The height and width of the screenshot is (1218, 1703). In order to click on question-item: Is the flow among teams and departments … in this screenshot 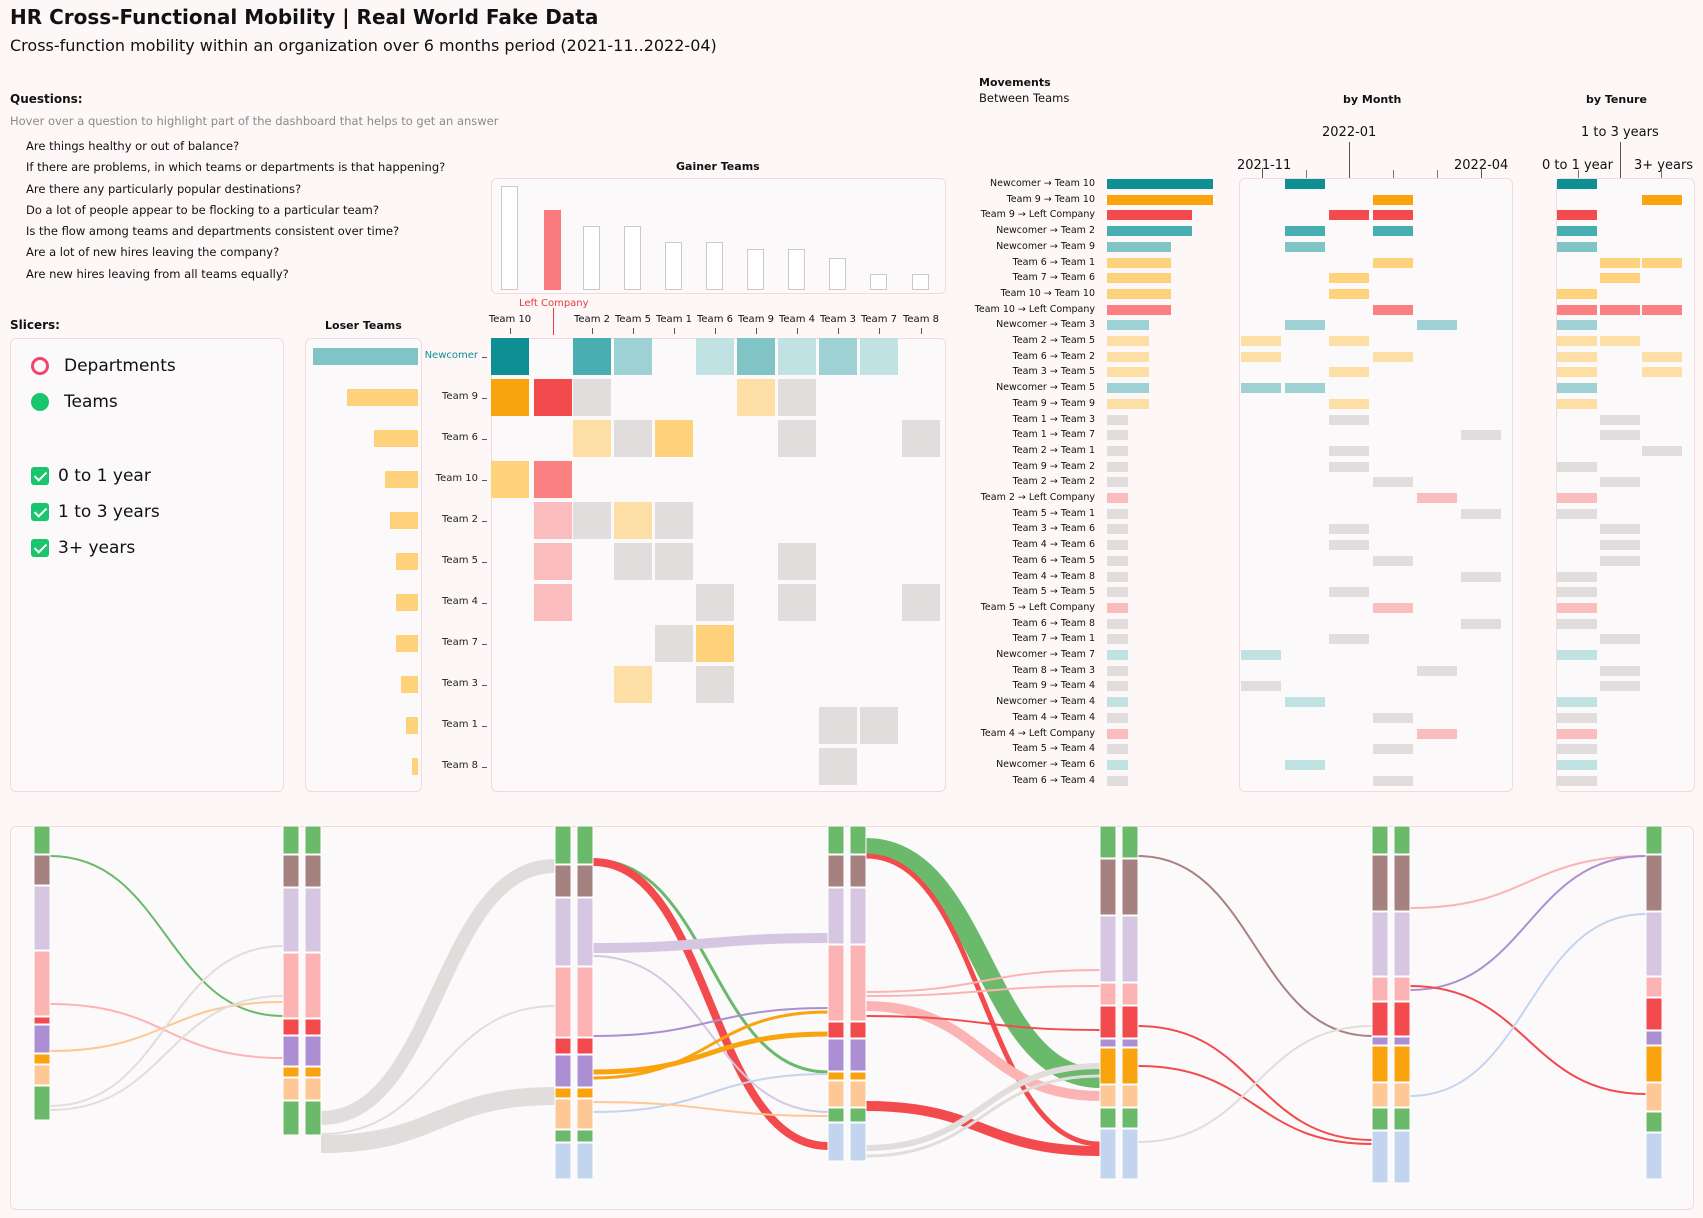, I will do `click(213, 231)`.